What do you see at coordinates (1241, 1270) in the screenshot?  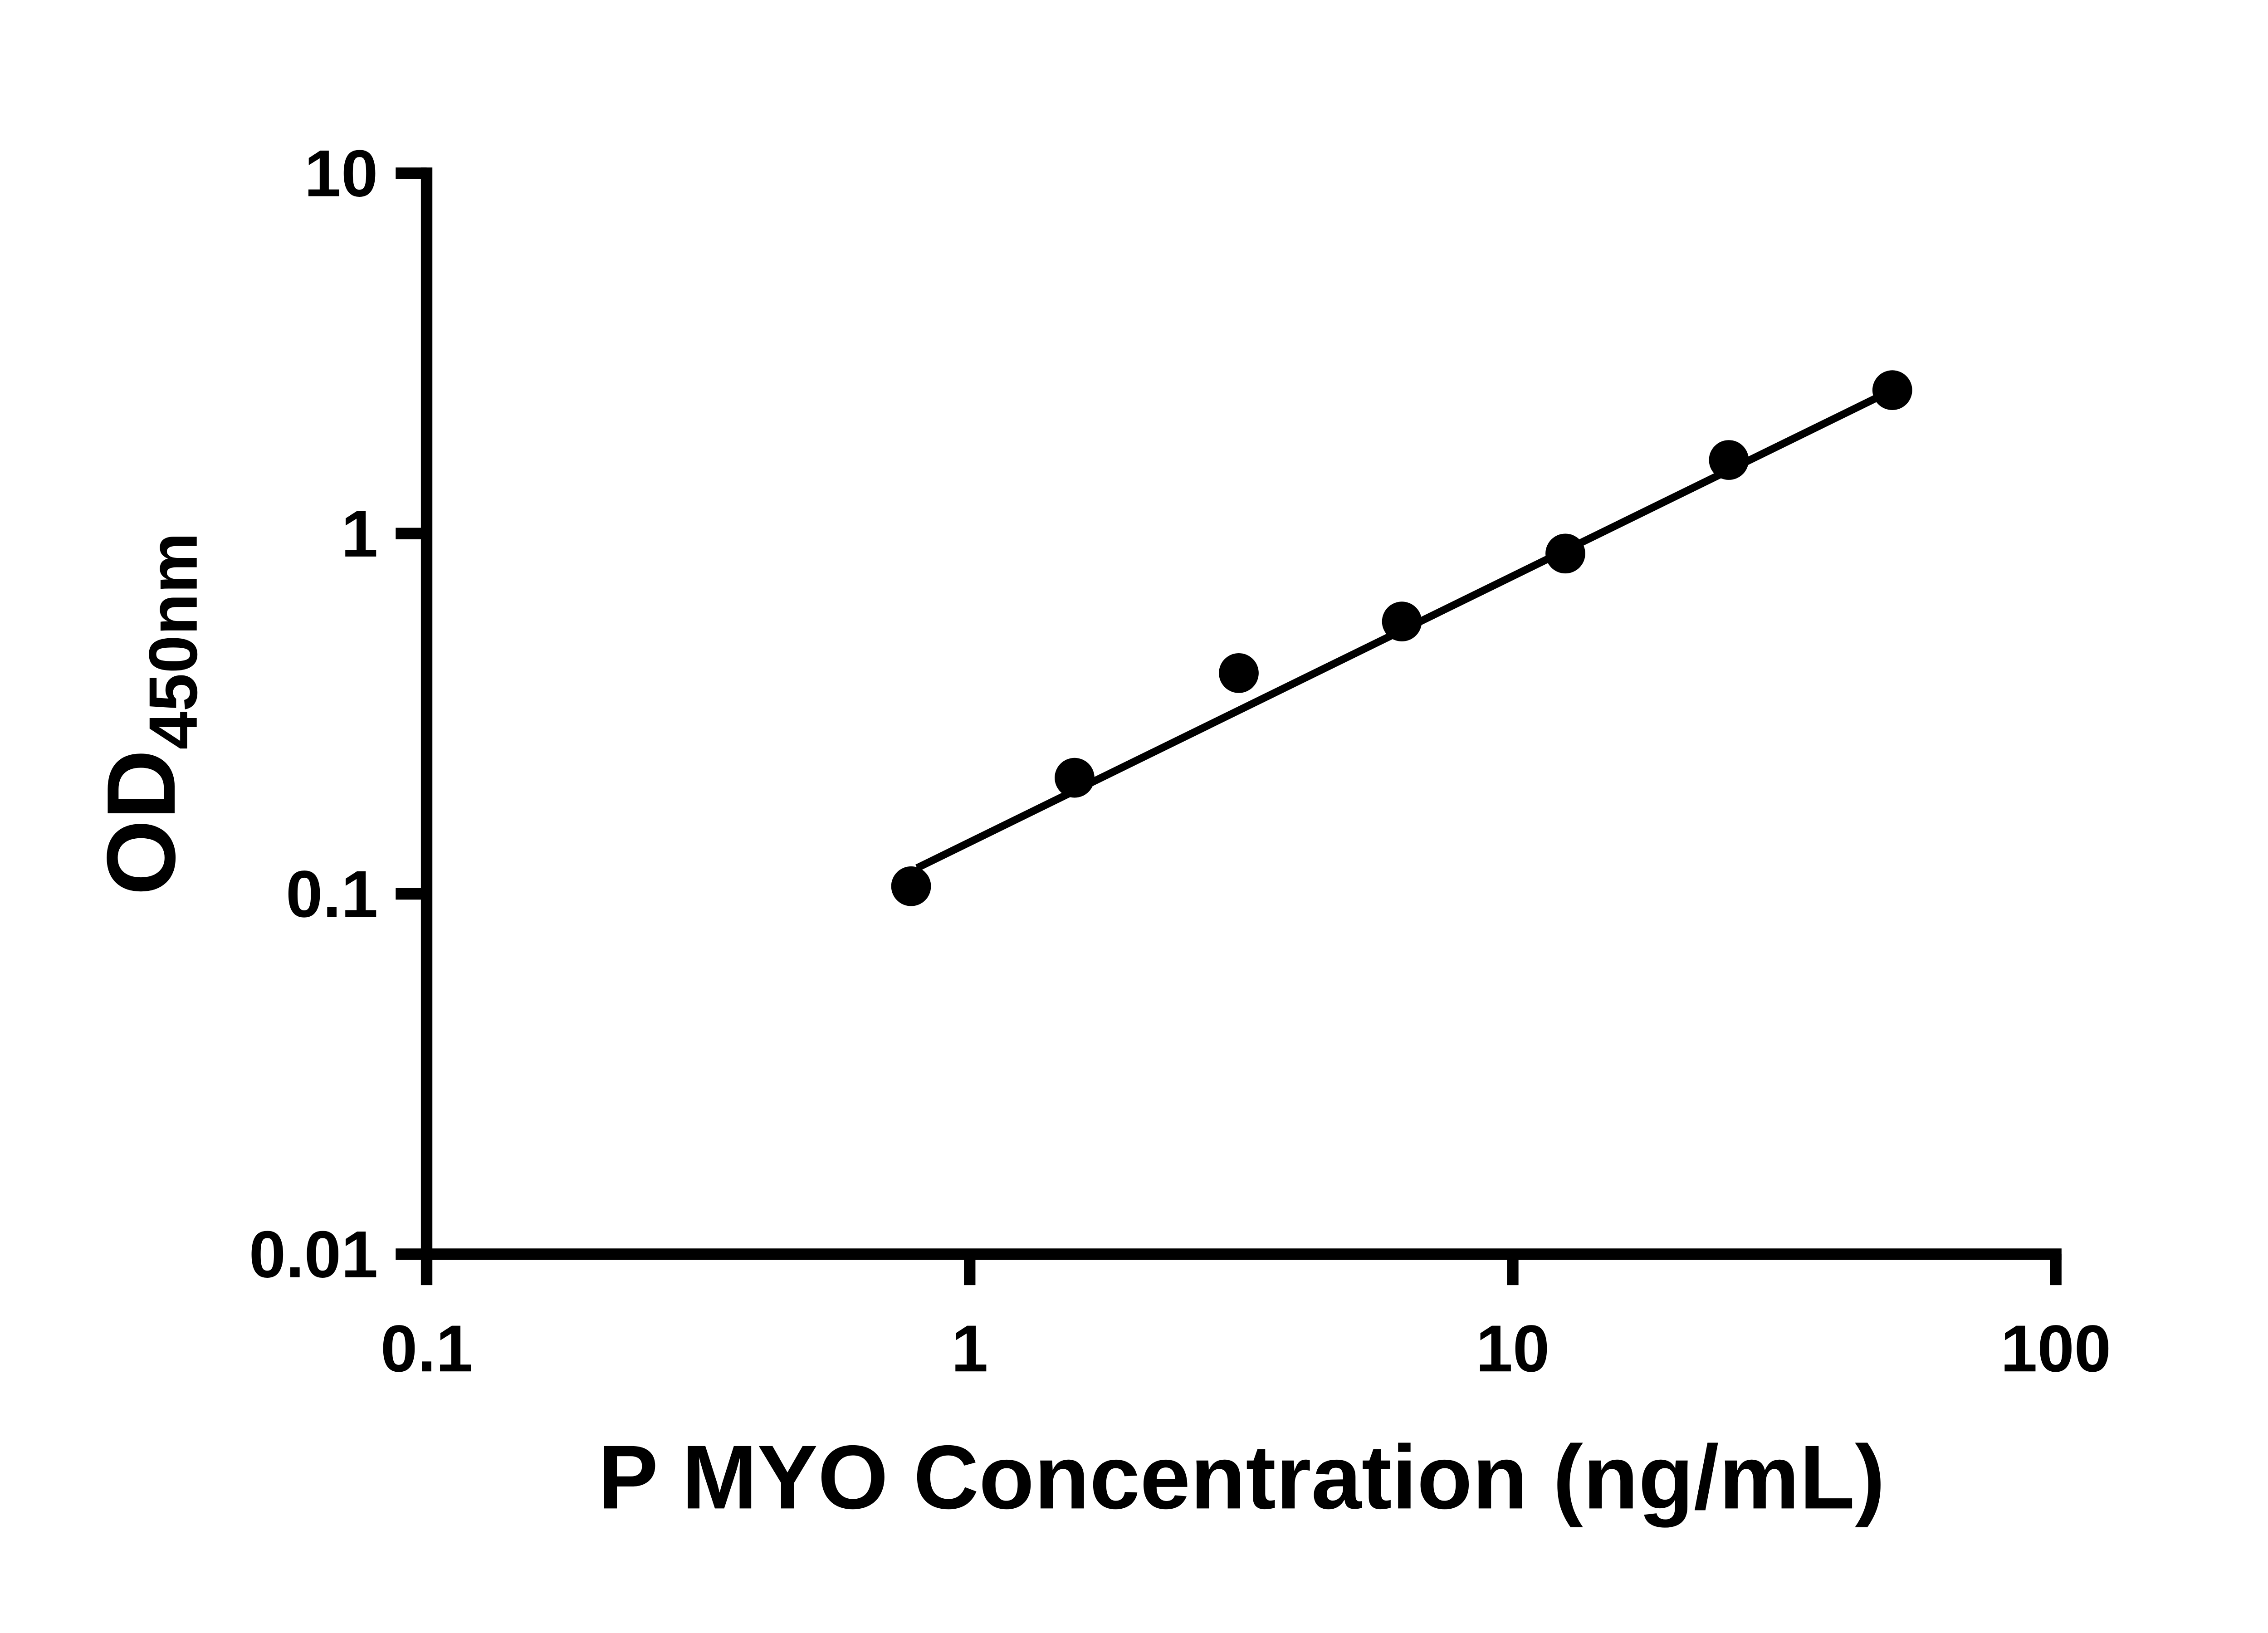 I see `x-ticks` at bounding box center [1241, 1270].